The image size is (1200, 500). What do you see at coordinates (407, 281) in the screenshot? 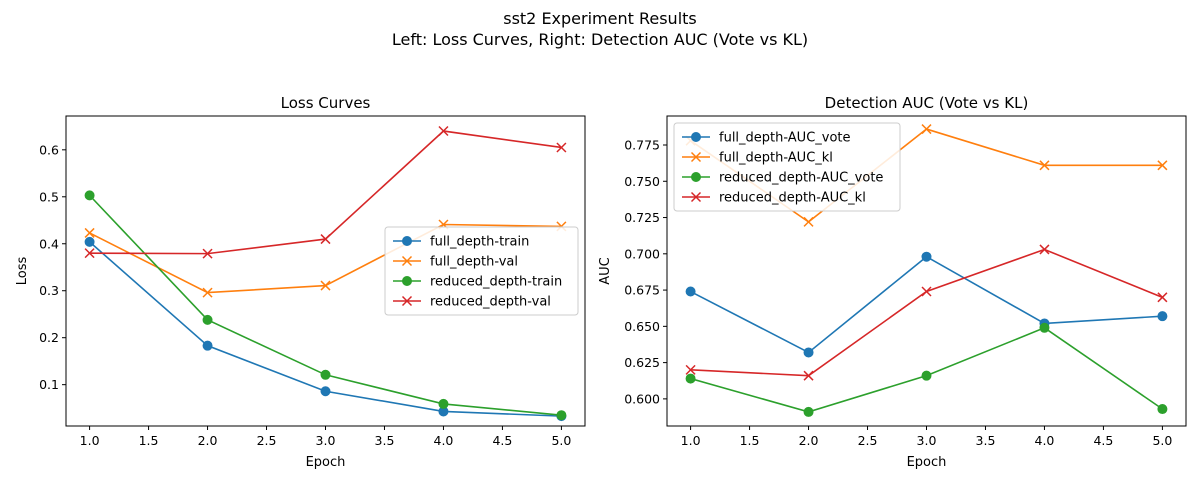
I see `legend-marker-reduced-depth-train` at bounding box center [407, 281].